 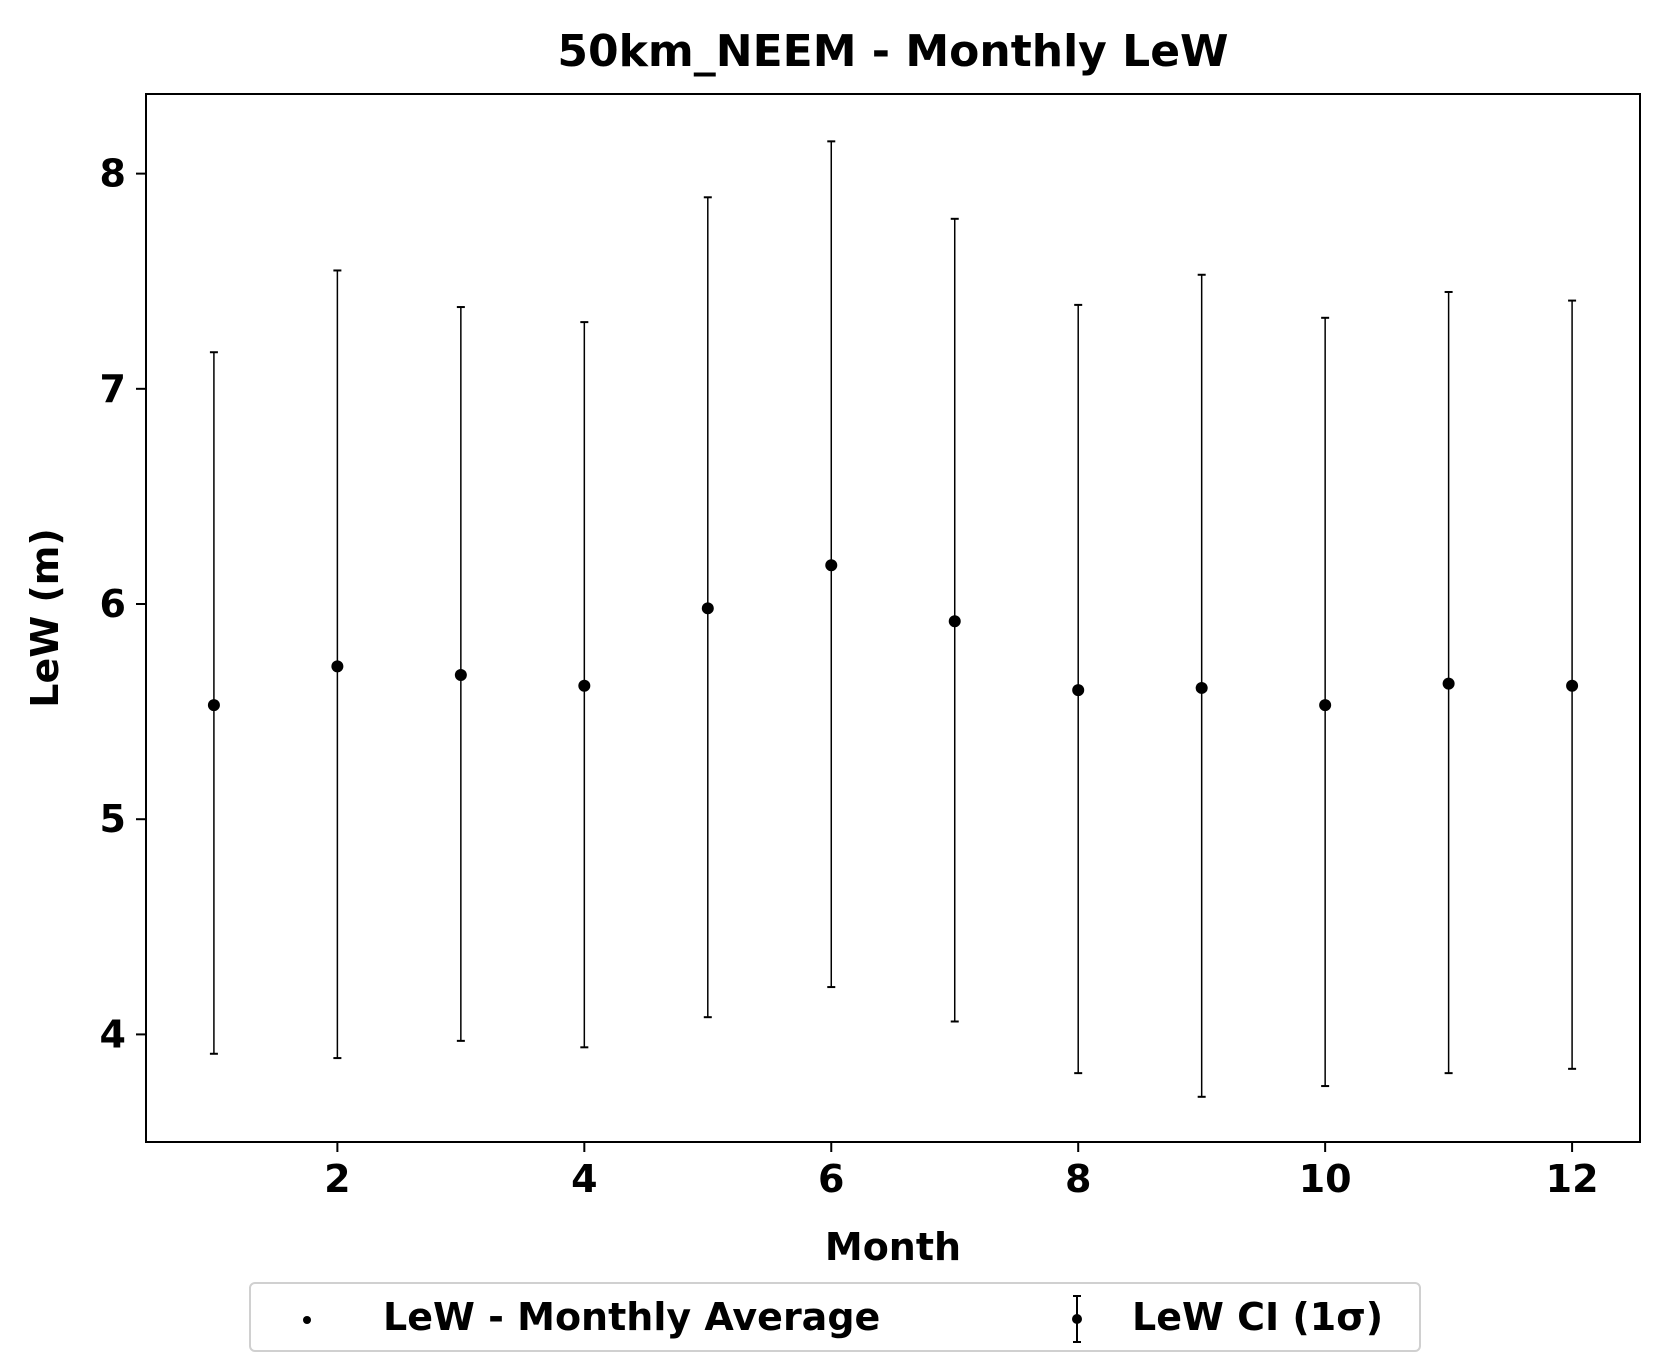 What do you see at coordinates (584, 1179) in the screenshot?
I see `x-tick-label: 4` at bounding box center [584, 1179].